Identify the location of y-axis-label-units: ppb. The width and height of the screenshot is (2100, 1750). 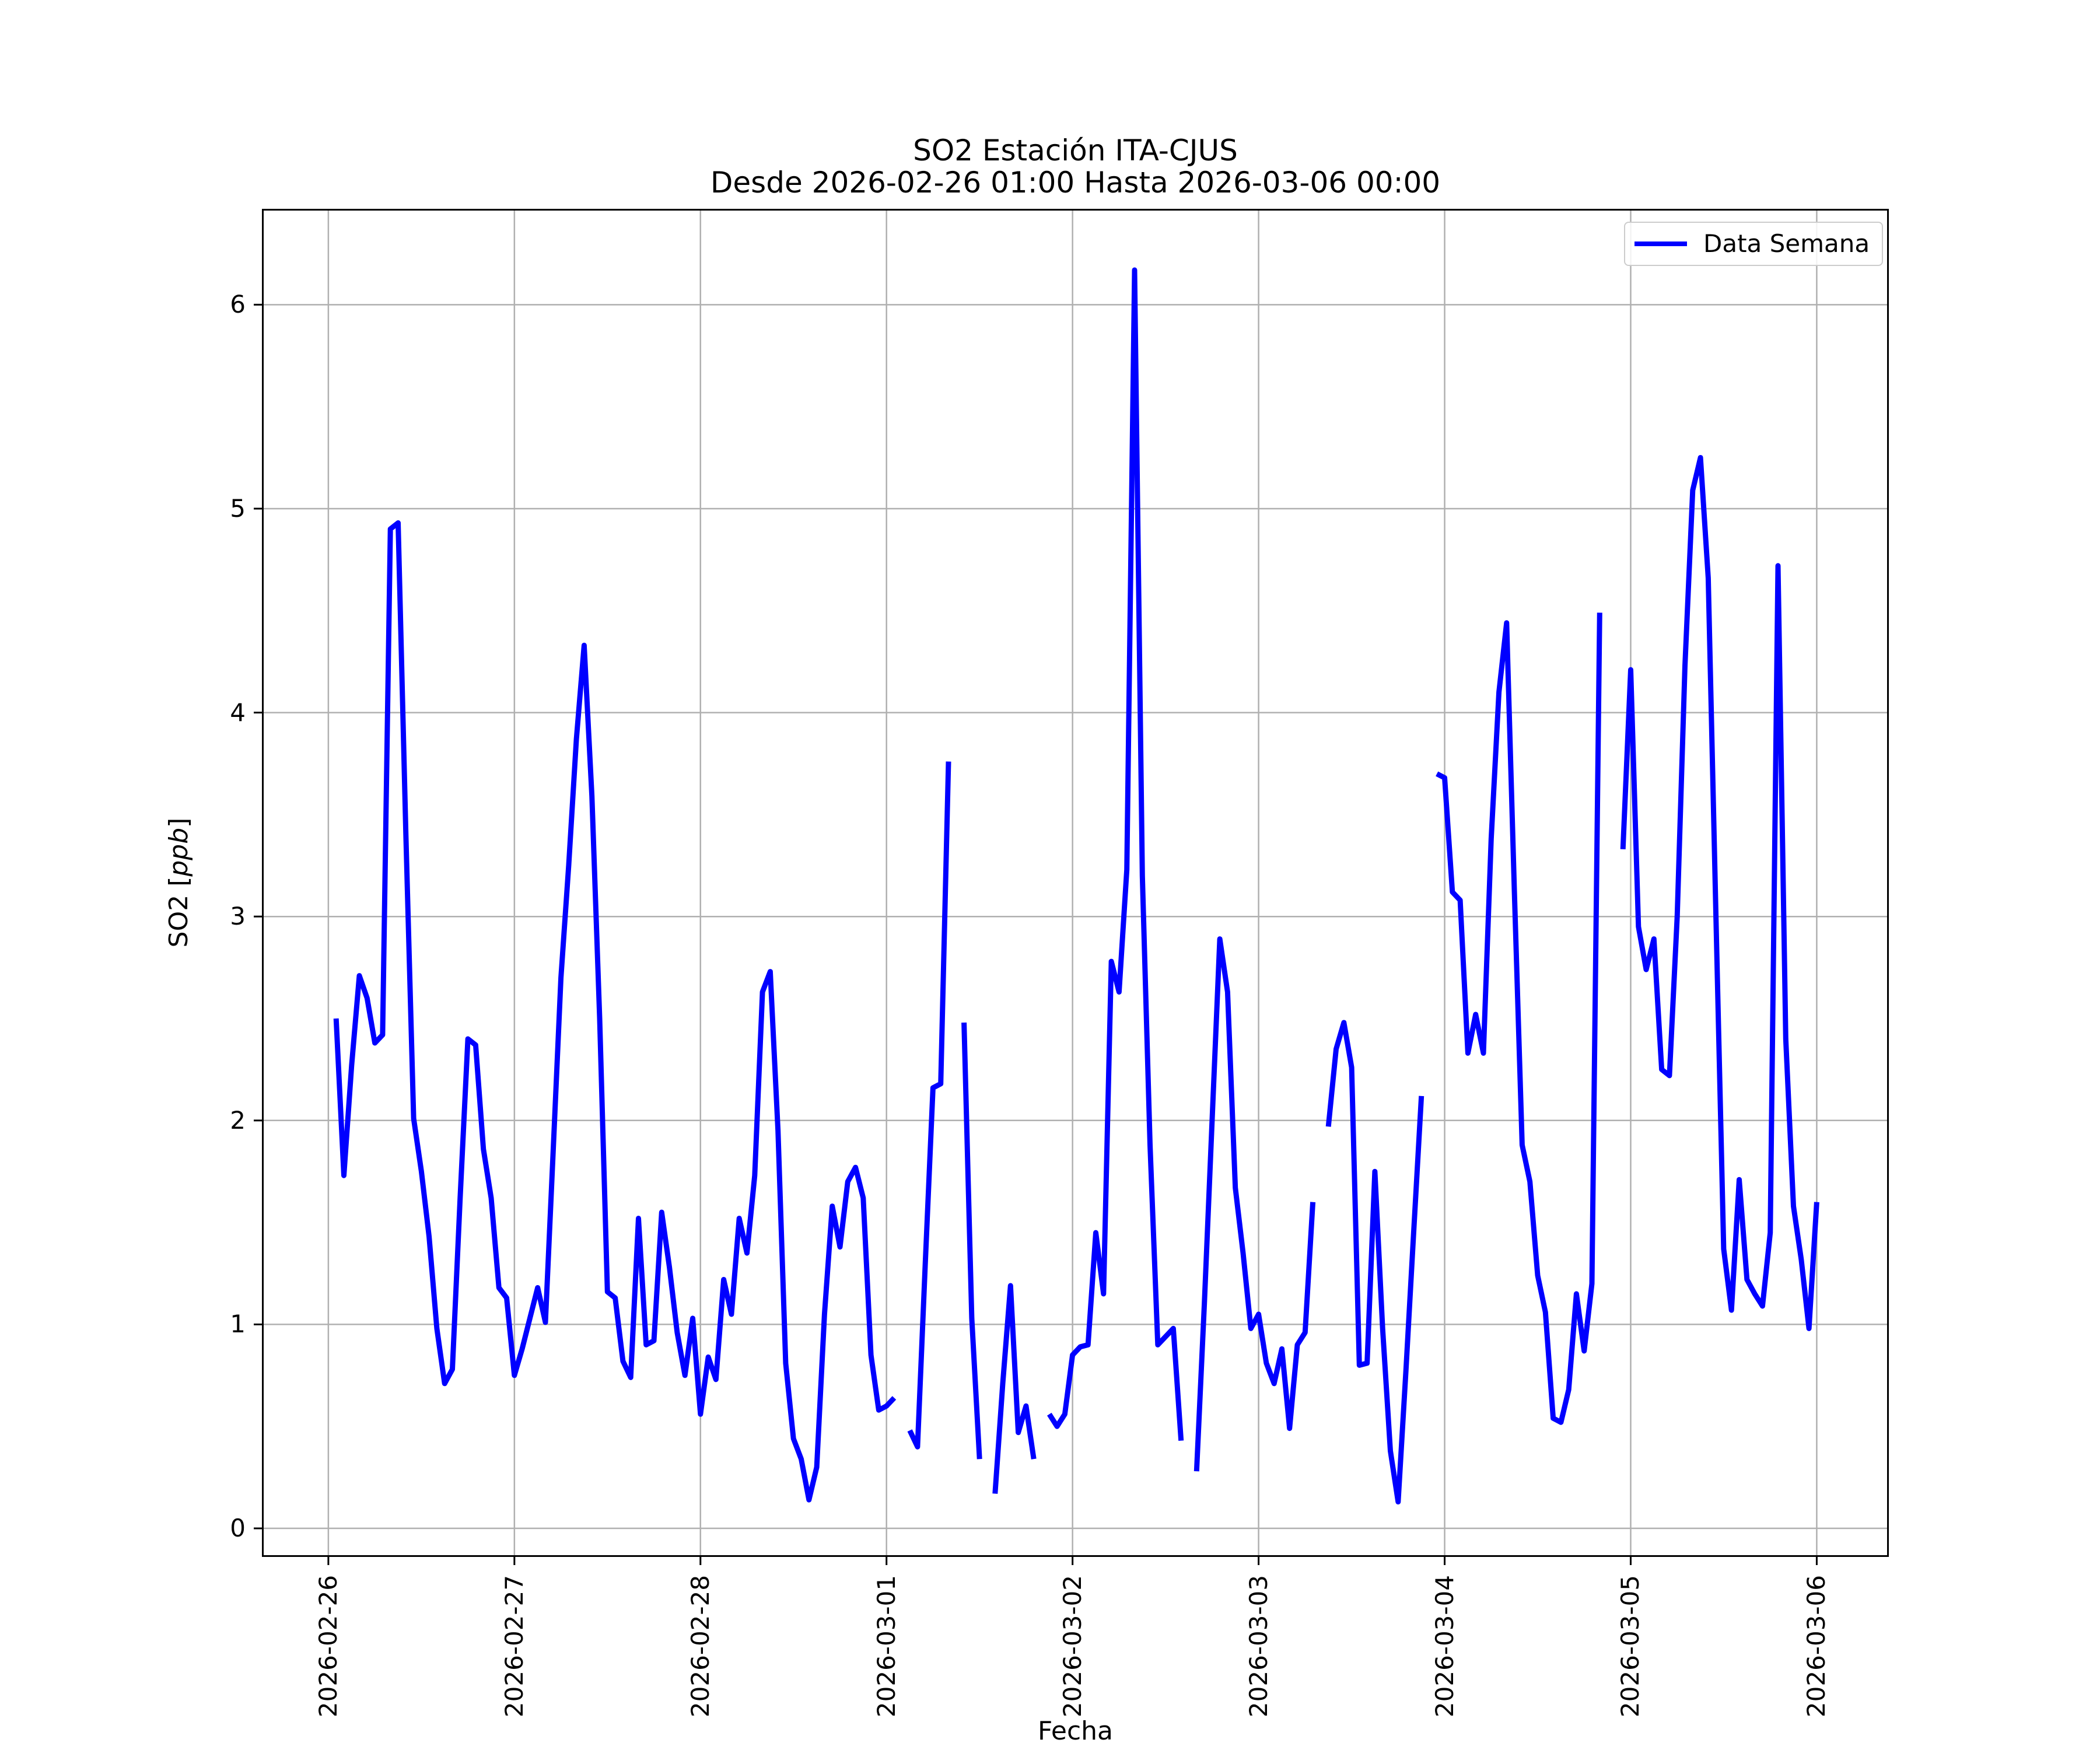
(179, 852).